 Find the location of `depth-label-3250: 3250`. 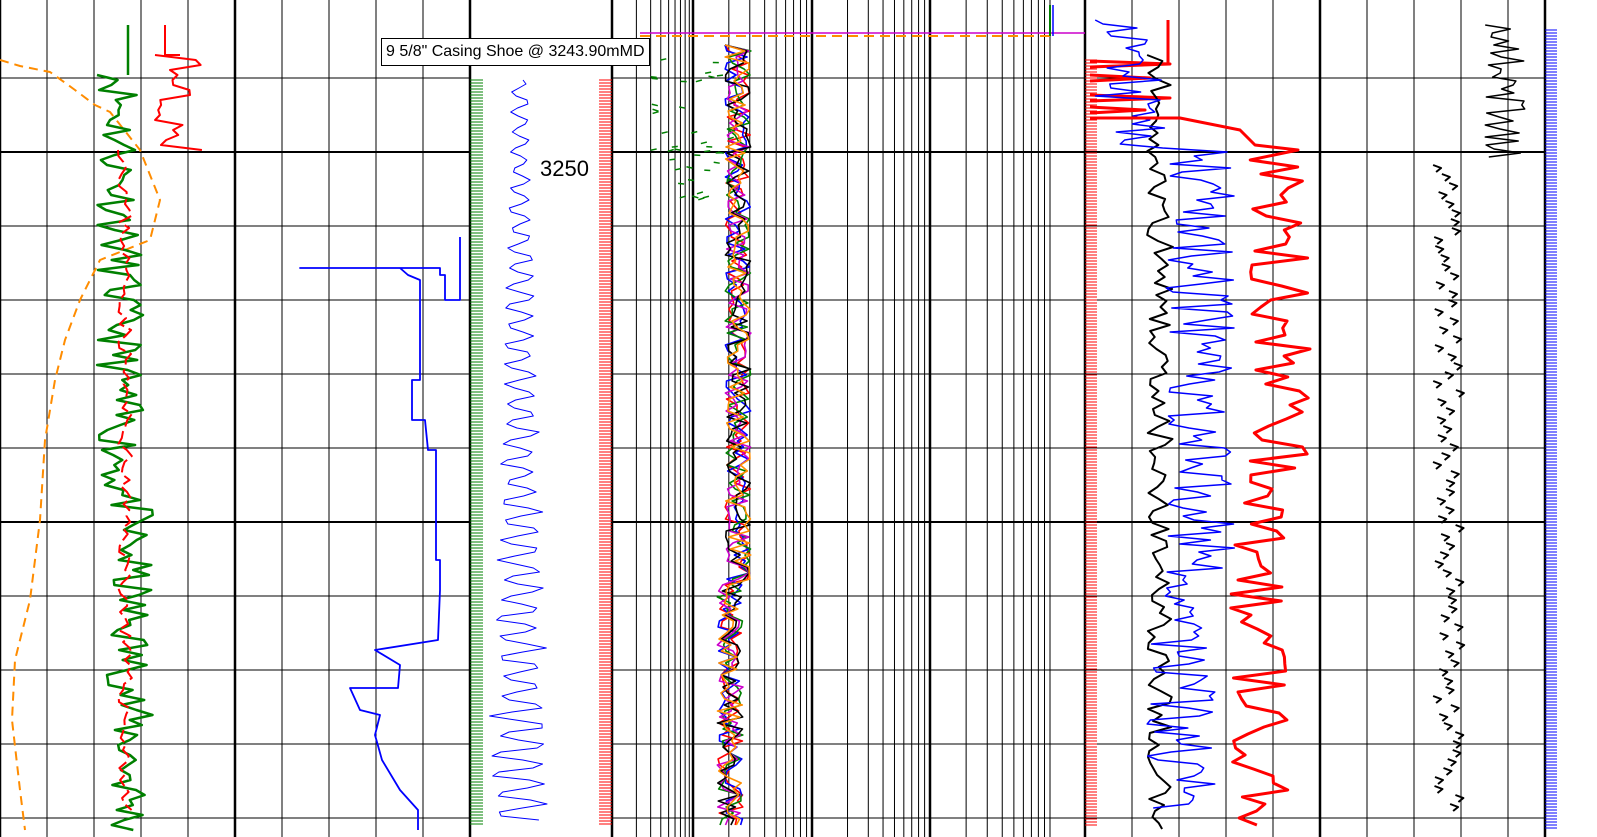

depth-label-3250: 3250 is located at coordinates (564, 169).